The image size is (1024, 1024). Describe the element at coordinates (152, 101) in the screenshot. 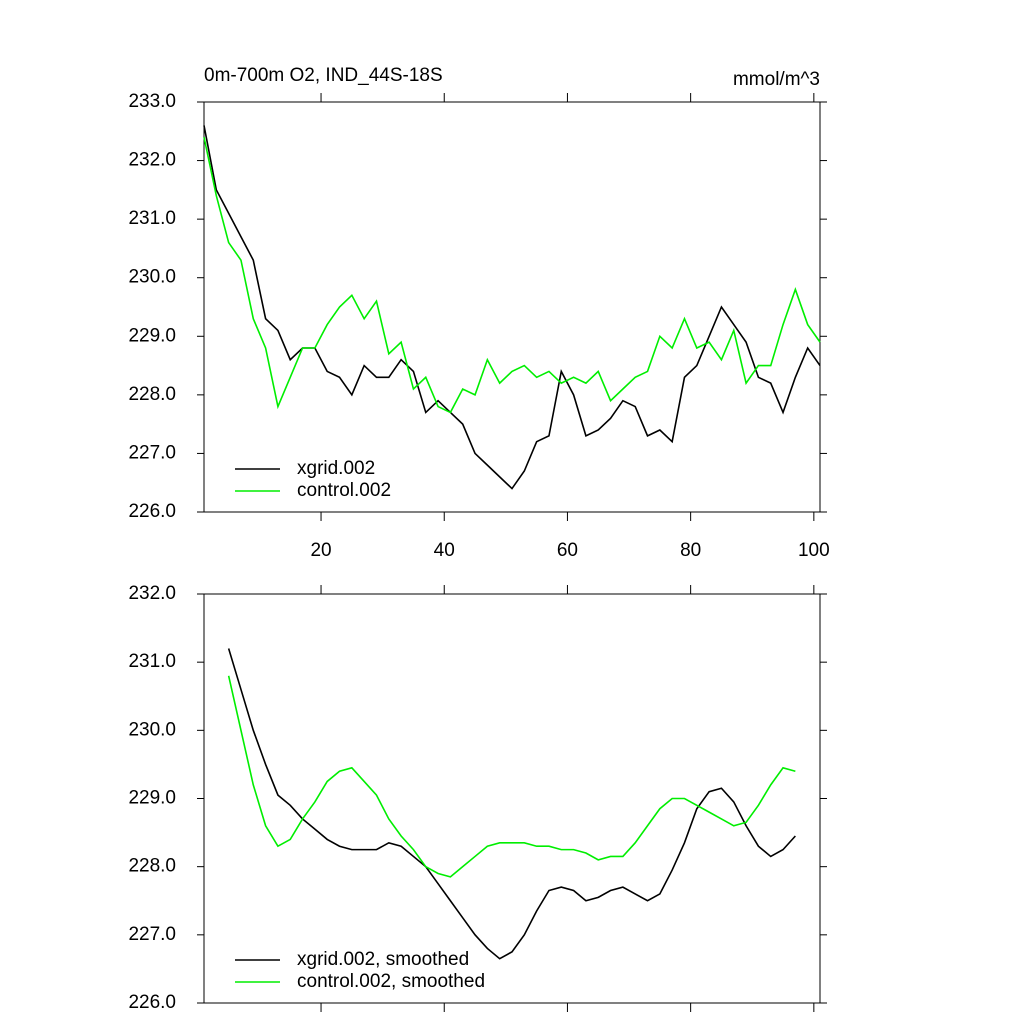

I see `y-tick-label: 233.0` at that location.